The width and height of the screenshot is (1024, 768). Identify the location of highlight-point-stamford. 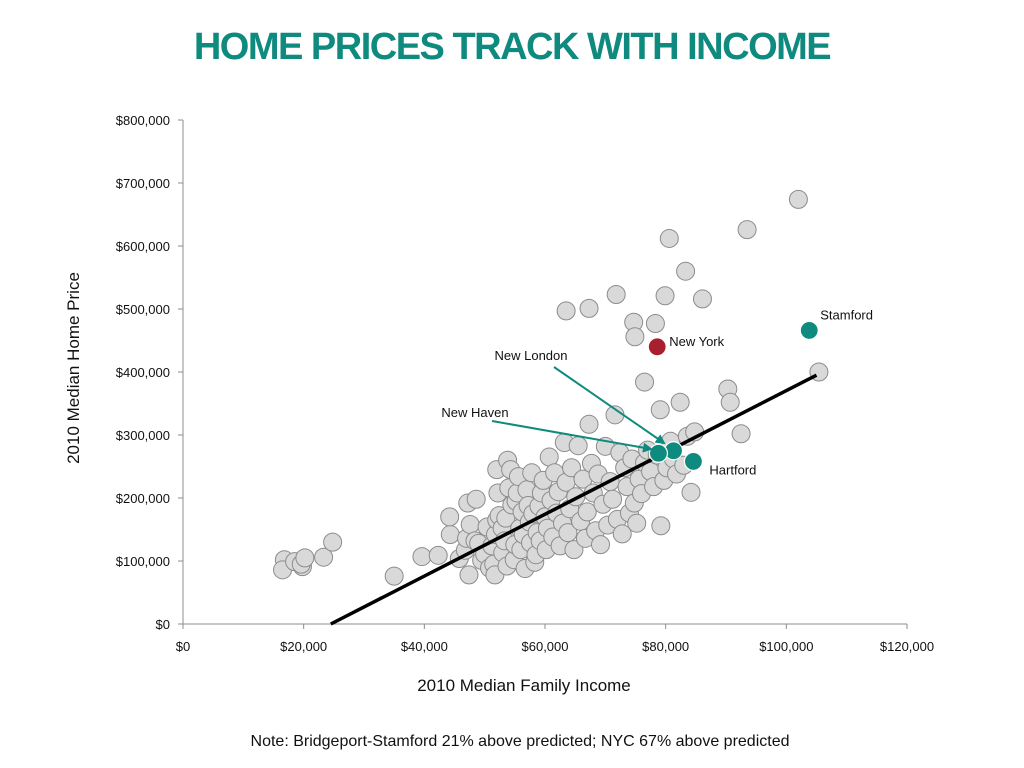
(809, 330).